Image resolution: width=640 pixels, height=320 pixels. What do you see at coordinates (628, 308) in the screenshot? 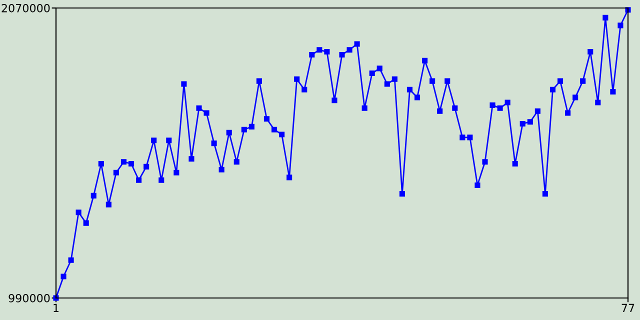
I see `x-tick-label: 77` at bounding box center [628, 308].